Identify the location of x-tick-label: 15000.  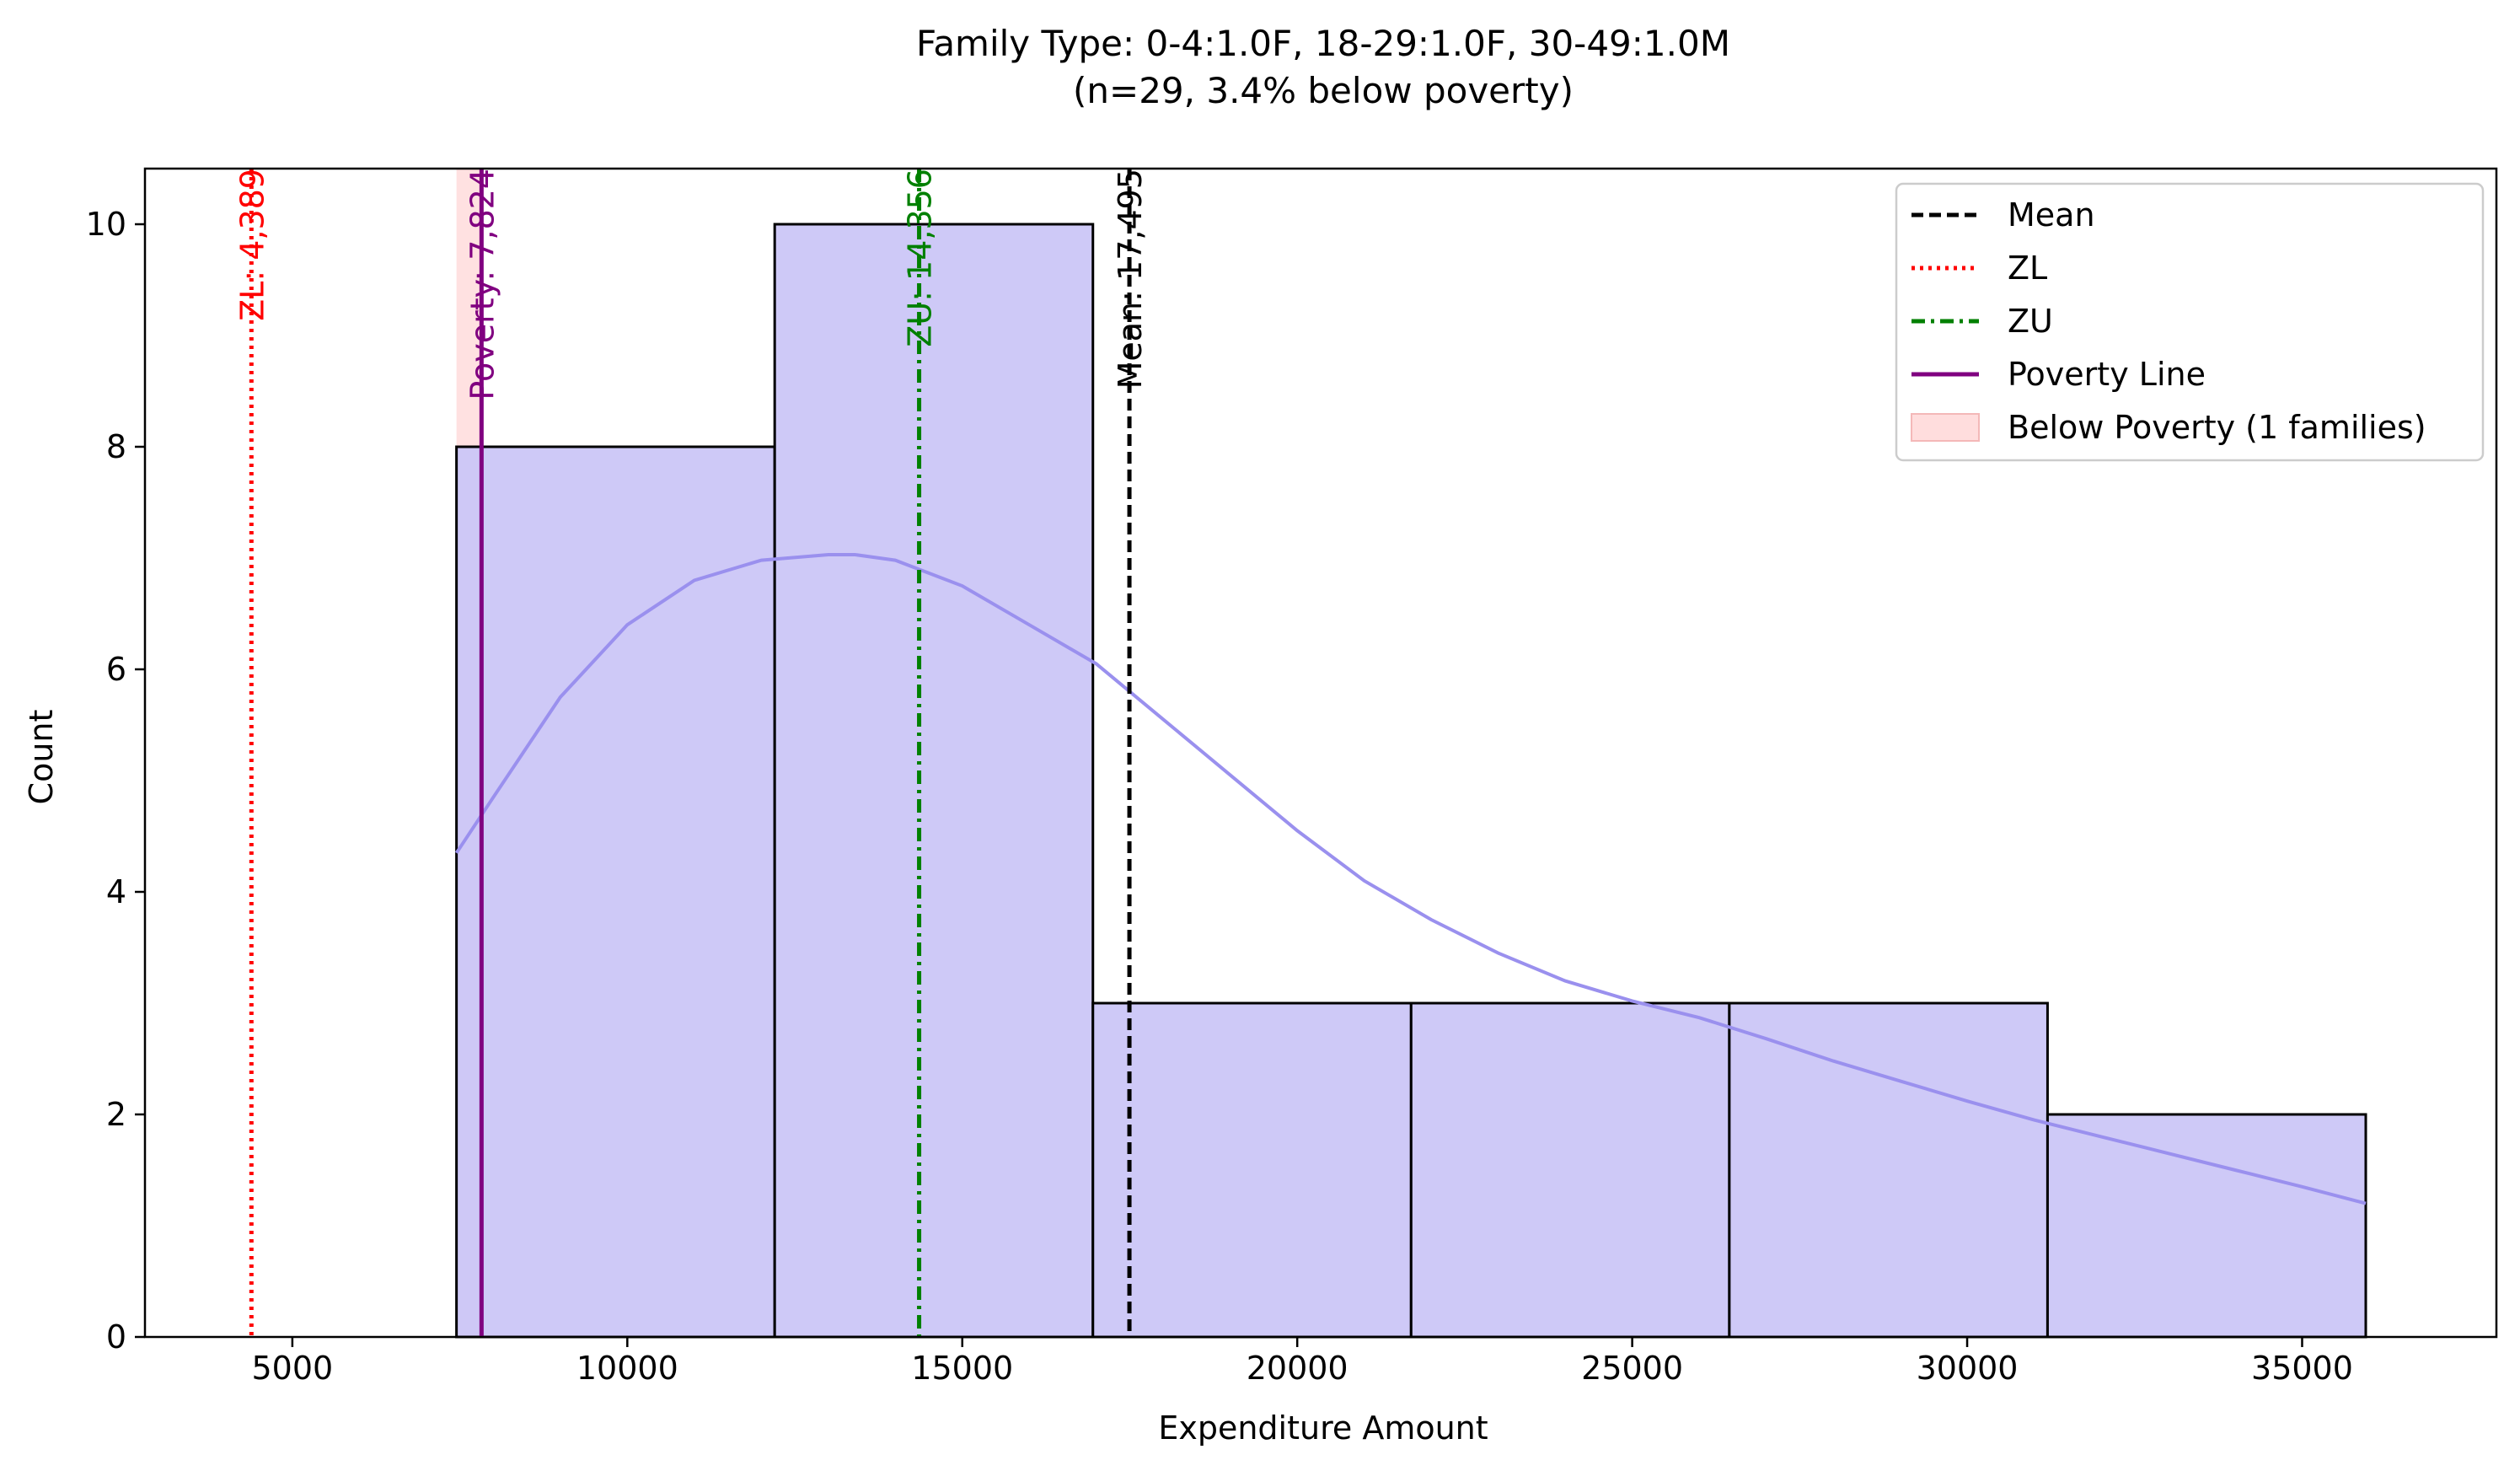
(962, 1368).